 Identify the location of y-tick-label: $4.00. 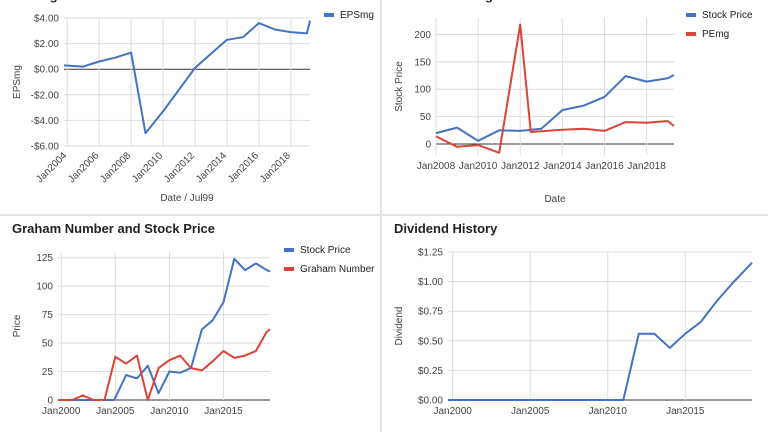
(46, 19).